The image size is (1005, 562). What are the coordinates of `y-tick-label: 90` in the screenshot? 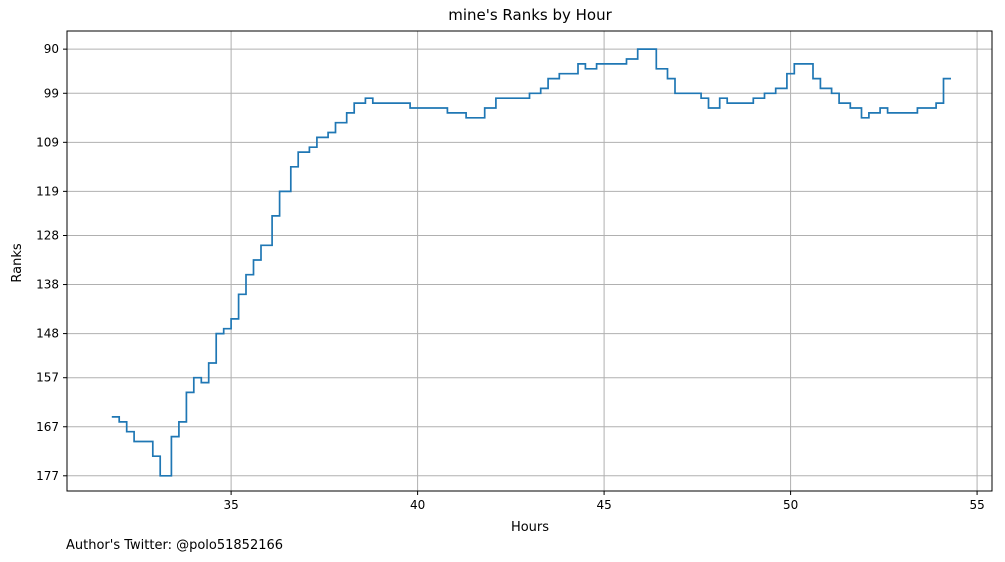 It's located at (51, 49).